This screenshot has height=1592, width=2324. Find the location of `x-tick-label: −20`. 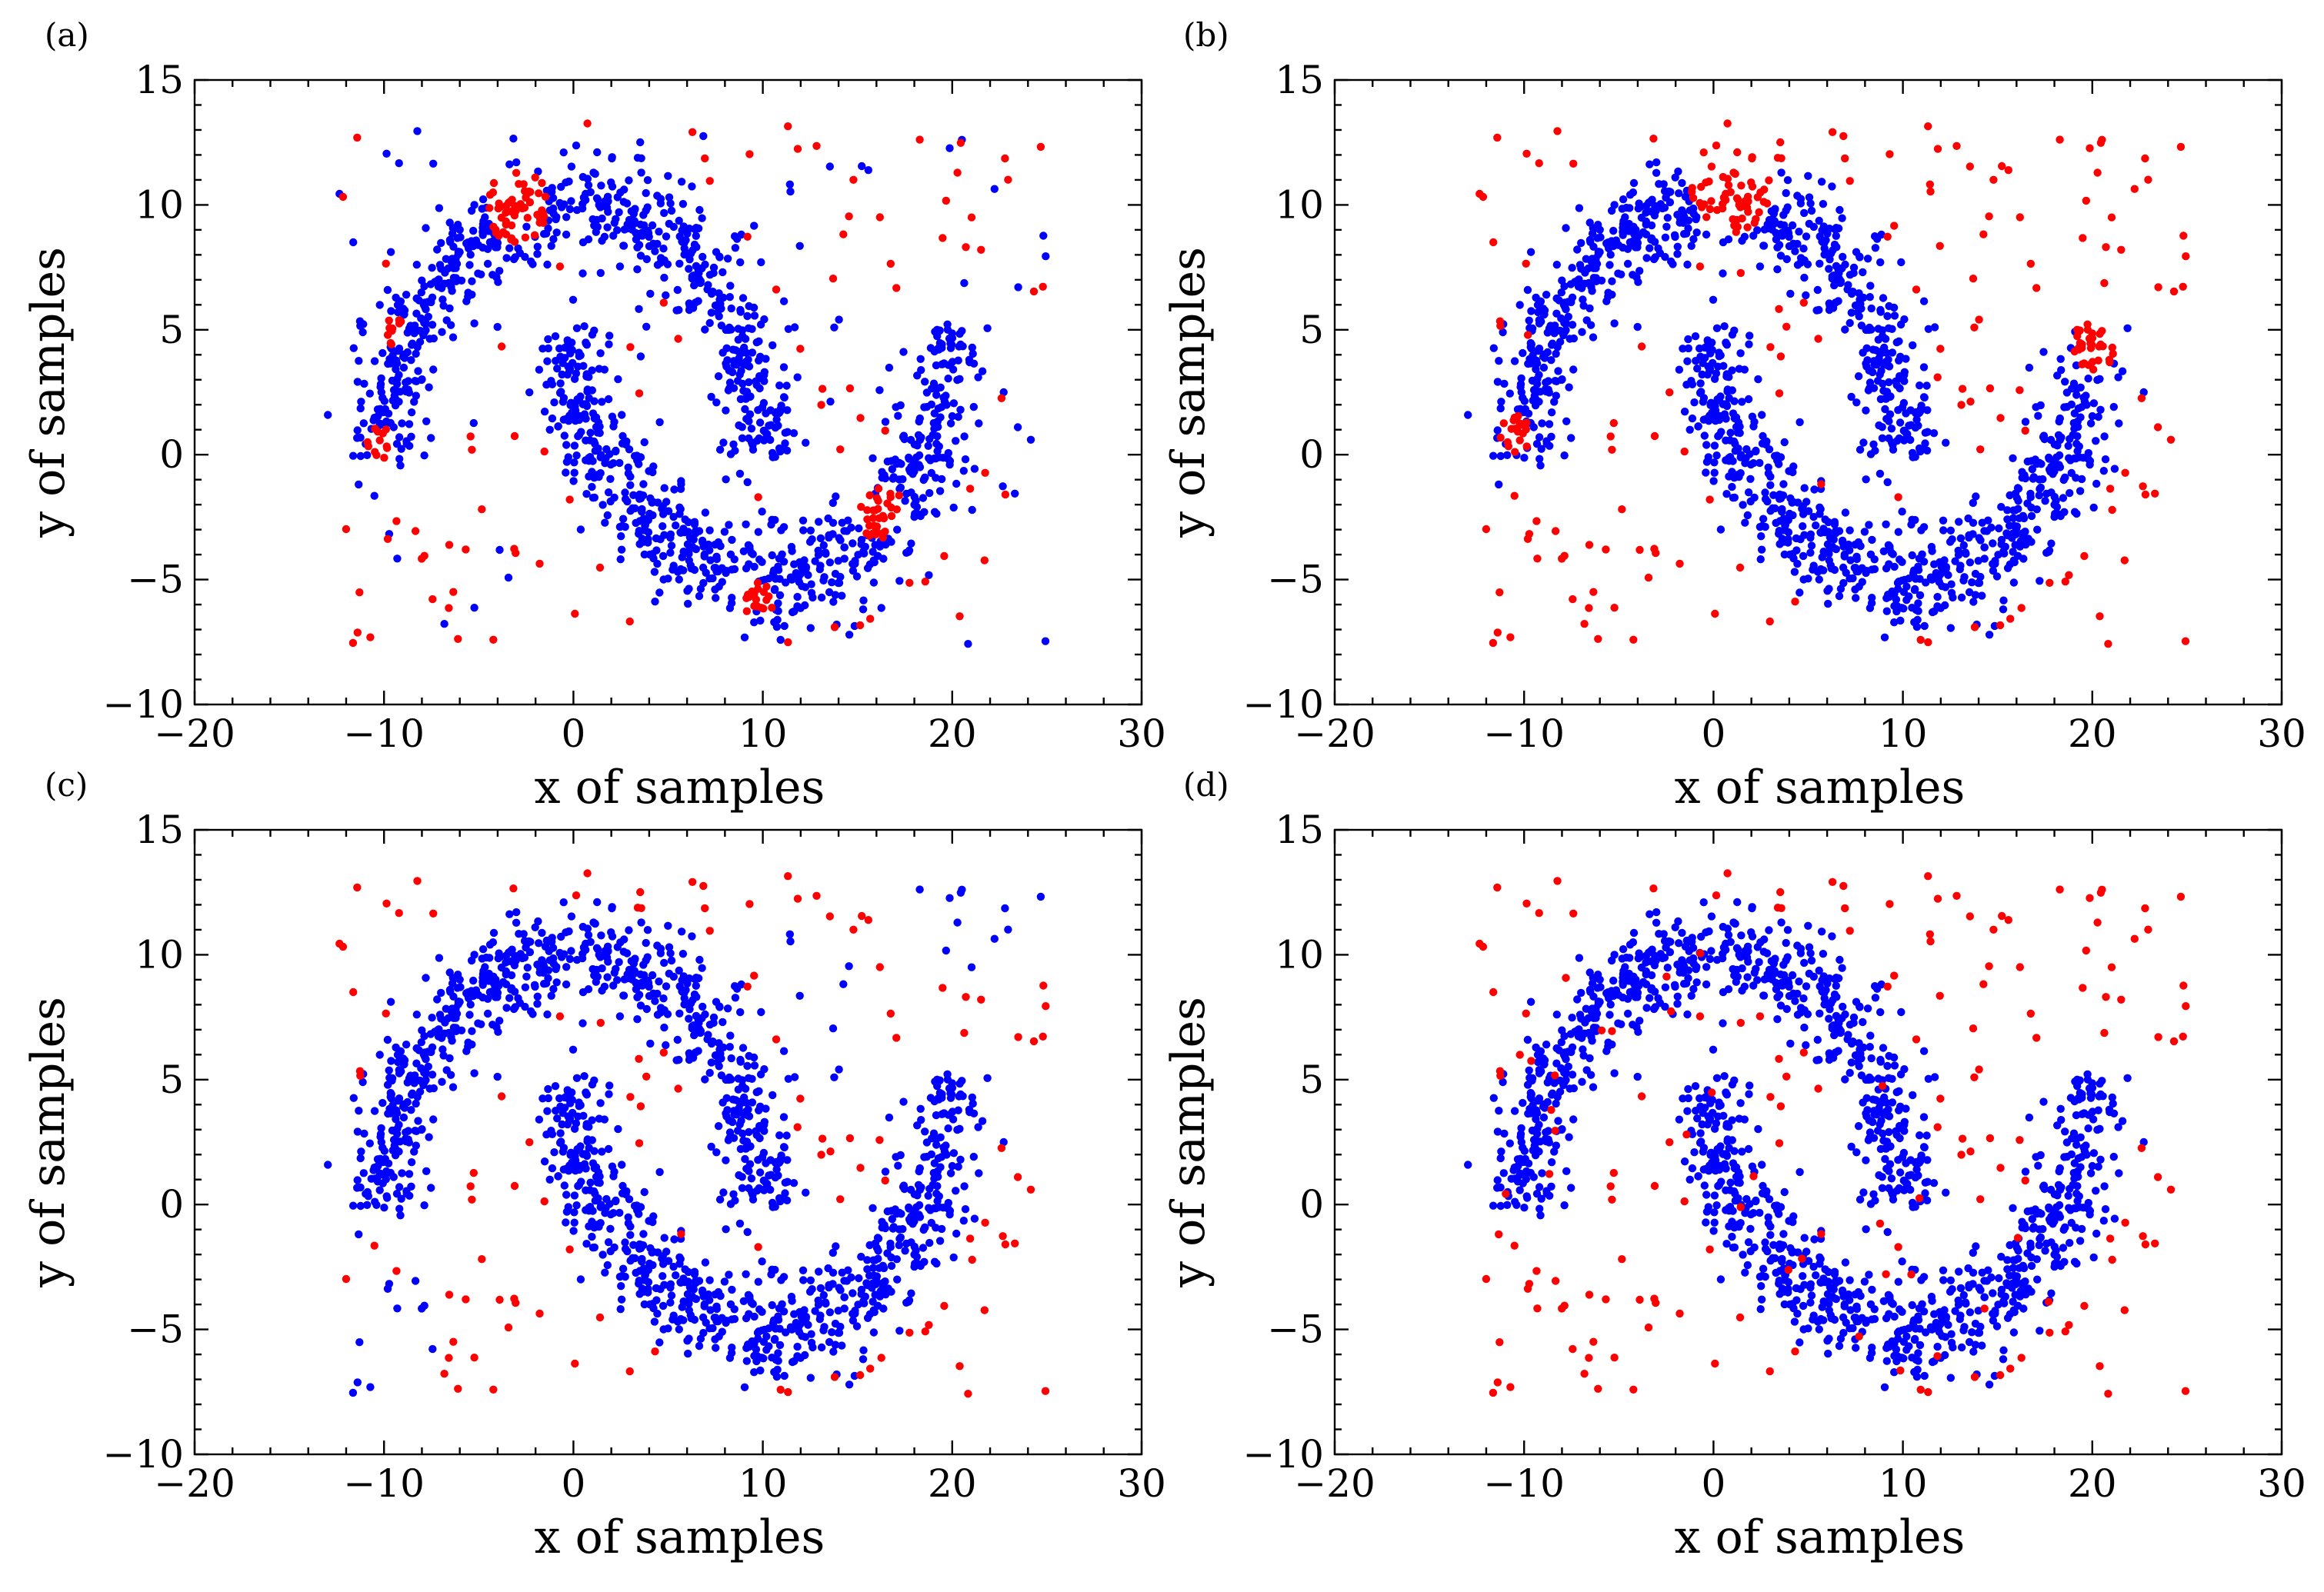

x-tick-label: −20 is located at coordinates (1334, 733).